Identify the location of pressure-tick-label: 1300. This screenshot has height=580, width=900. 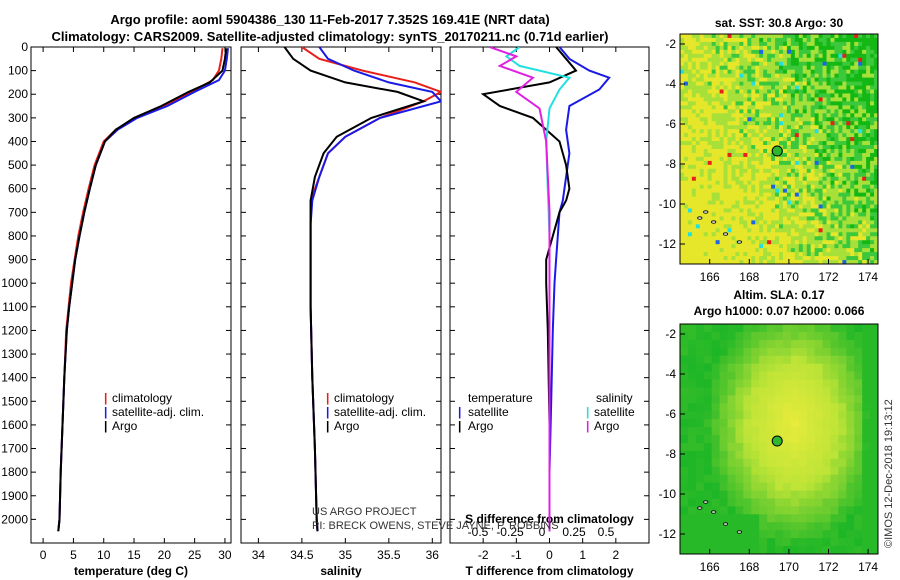
(14, 354).